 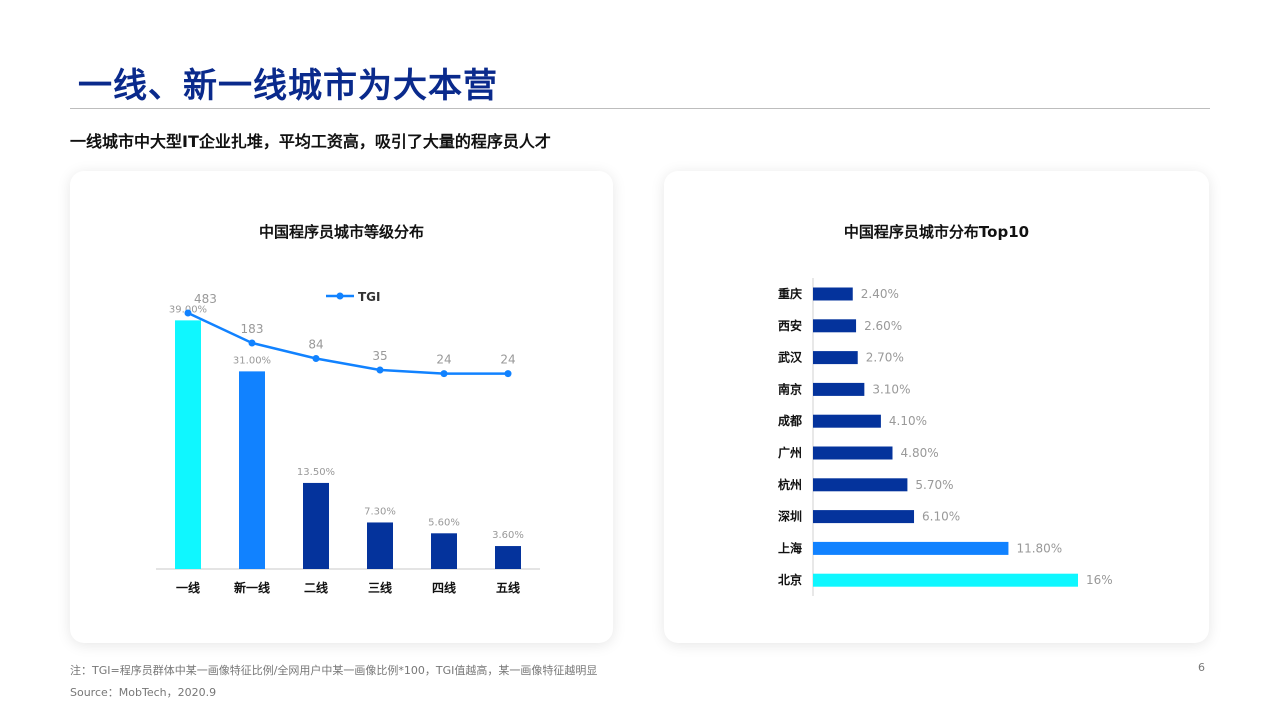 I want to click on city-value-label: 4.10%, so click(x=908, y=421).